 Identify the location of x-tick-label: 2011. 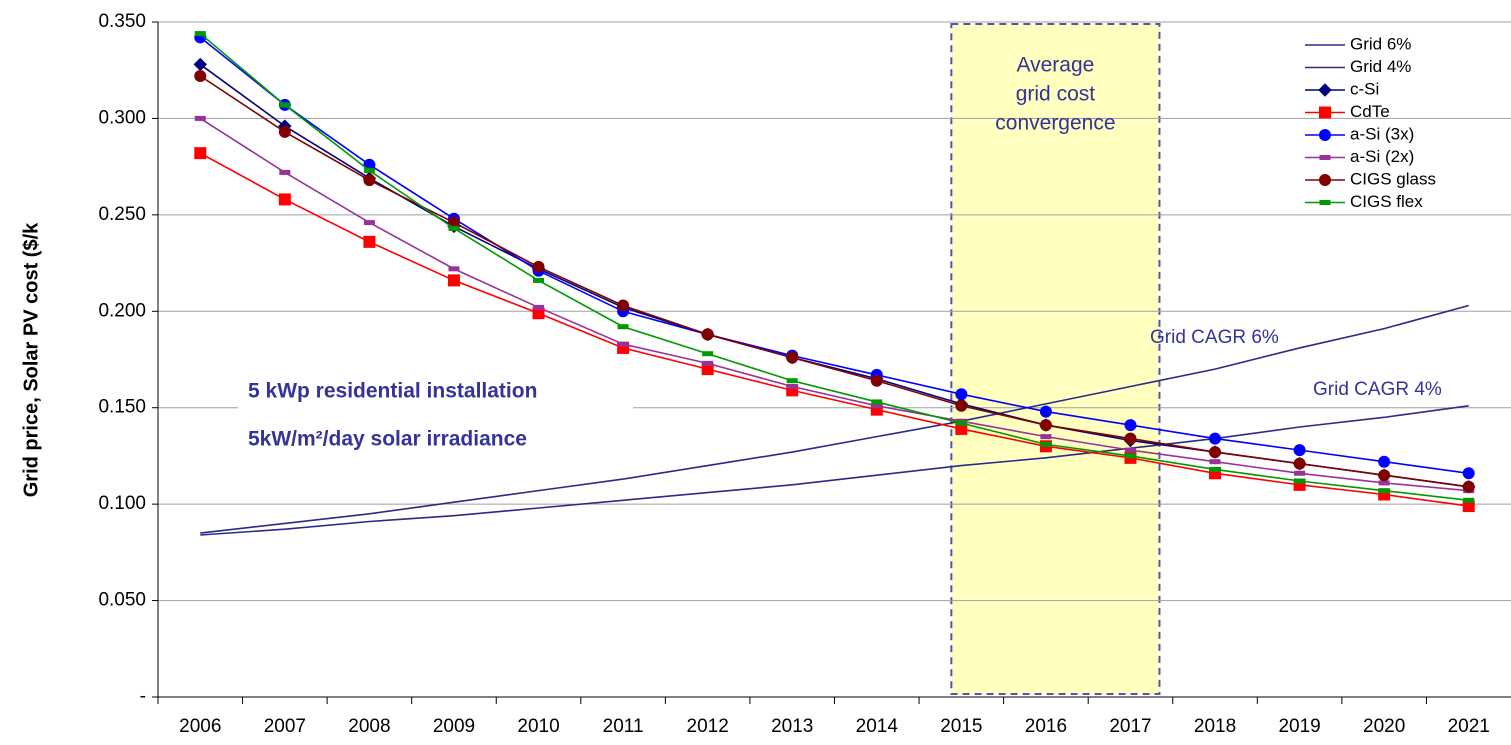
(623, 726).